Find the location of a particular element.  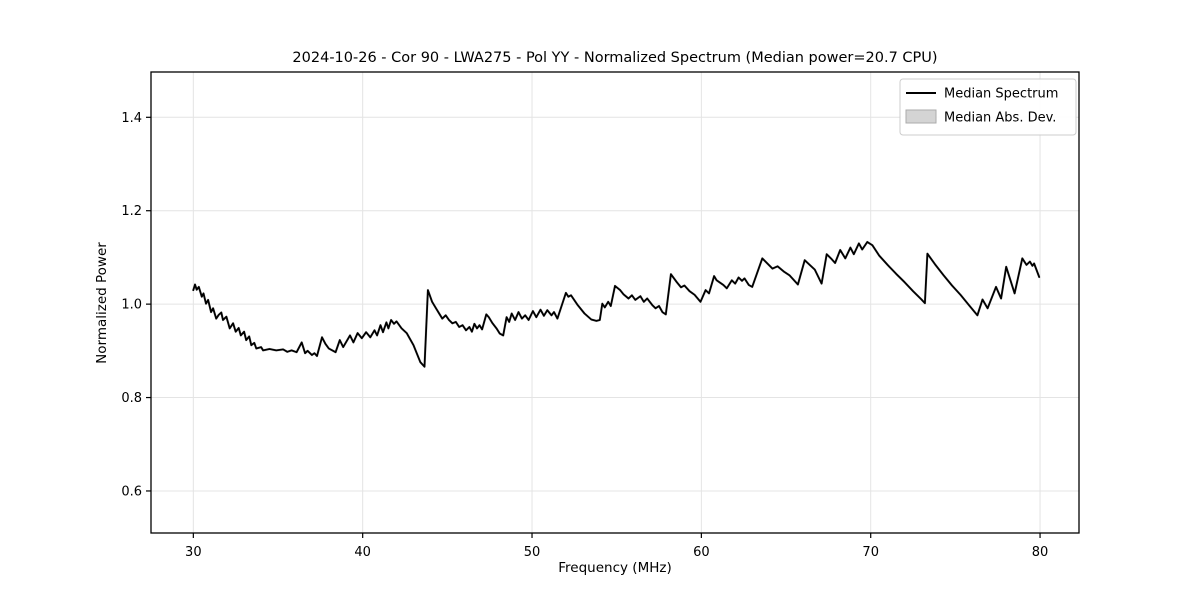

legend: Median Spectrum Median Abs. Dev. is located at coordinates (988, 107).